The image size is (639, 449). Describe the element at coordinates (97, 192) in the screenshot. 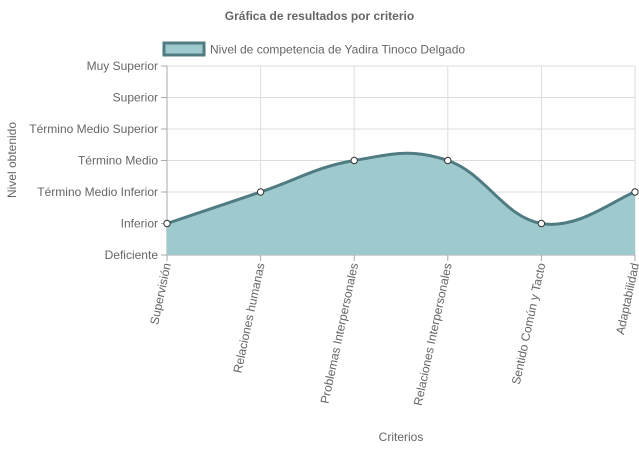

I see `y-tick-label: Término Medio Inferior` at that location.